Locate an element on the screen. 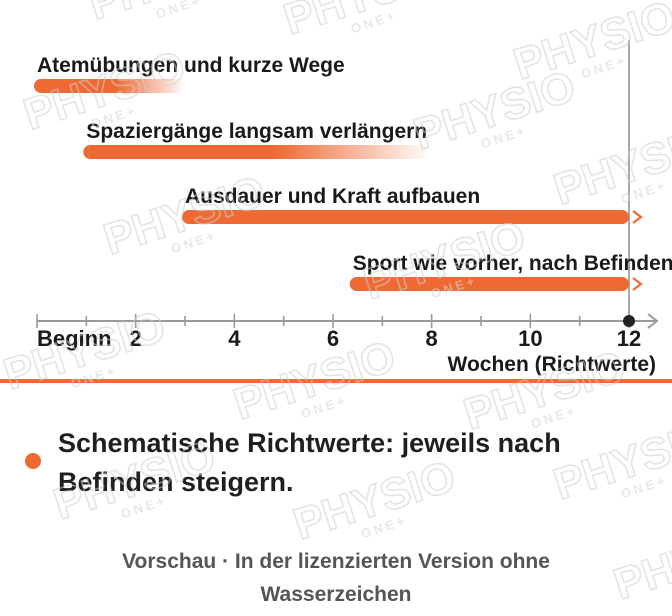 The image size is (672, 616). bar-label: Spaziergänge langsam verlängern is located at coordinates (256, 131).